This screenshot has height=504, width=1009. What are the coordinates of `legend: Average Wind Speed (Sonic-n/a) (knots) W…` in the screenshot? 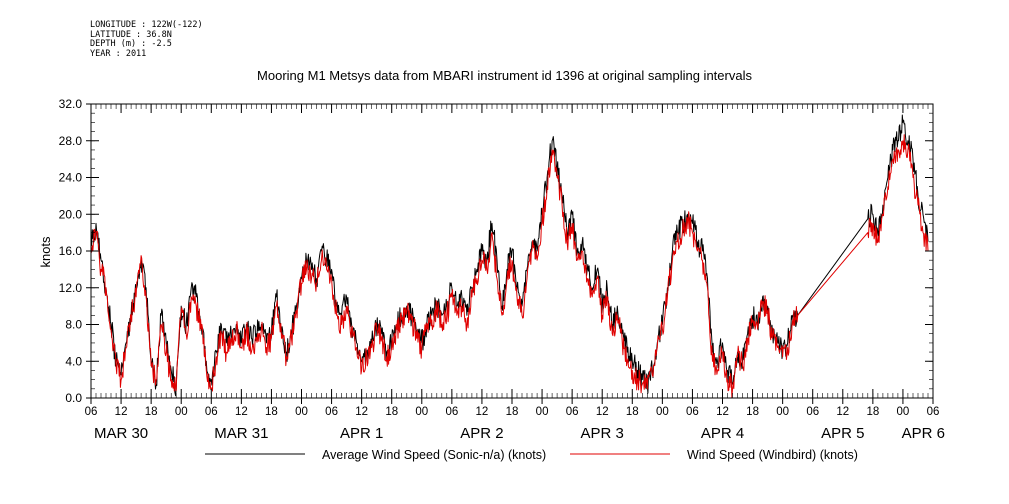 It's located at (531, 455).